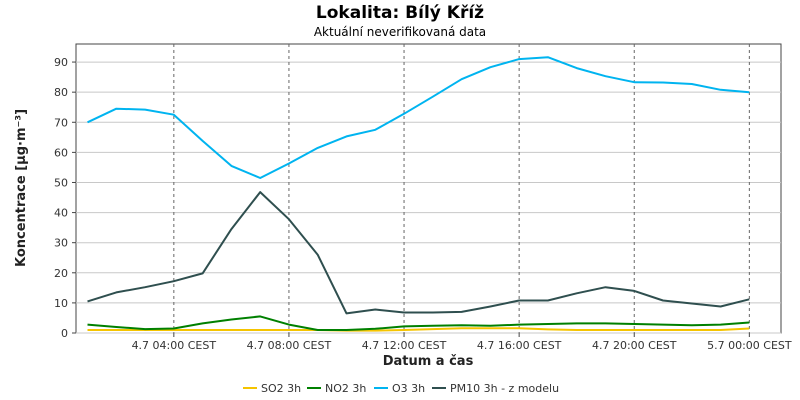 Image resolution: width=800 pixels, height=400 pixels. I want to click on legend: SO2 3h NO2 3h O3 3h PM10 3h - z modelu, so click(401, 388).